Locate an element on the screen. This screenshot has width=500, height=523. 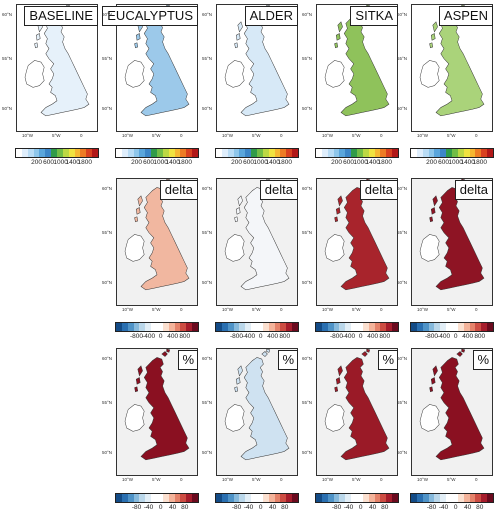
lat-label: 60°N is located at coordinates (207, 188).